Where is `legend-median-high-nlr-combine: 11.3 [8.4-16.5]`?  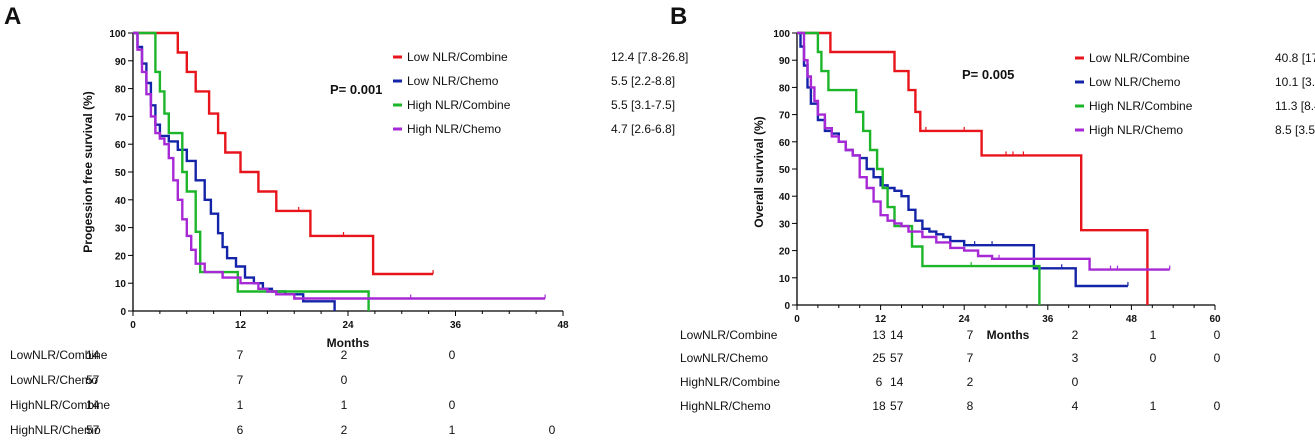
legend-median-high-nlr-combine: 11.3 [8.4-16.5] is located at coordinates (1295, 106).